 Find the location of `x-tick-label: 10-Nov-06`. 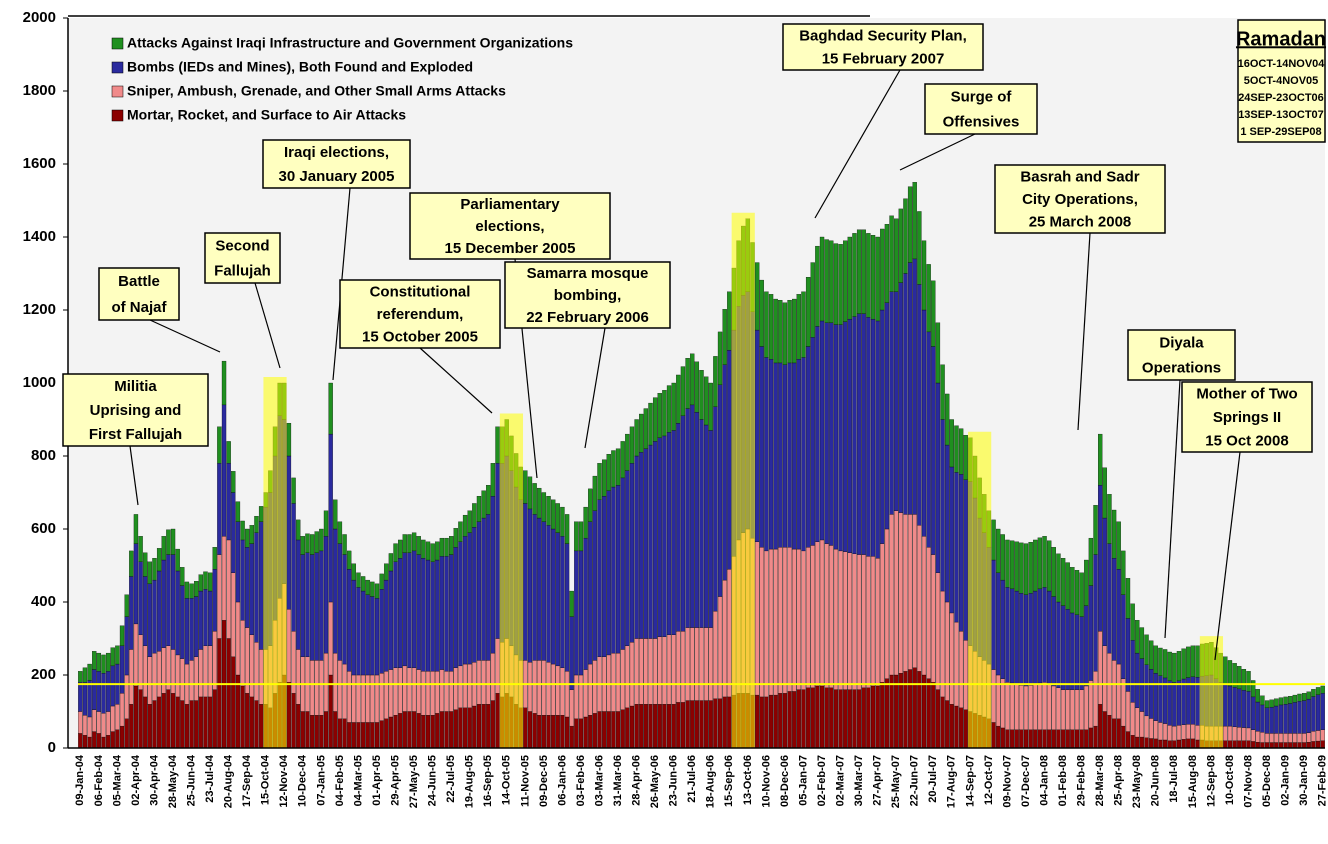

x-tick-label: 10-Nov-06 is located at coordinates (766, 781).